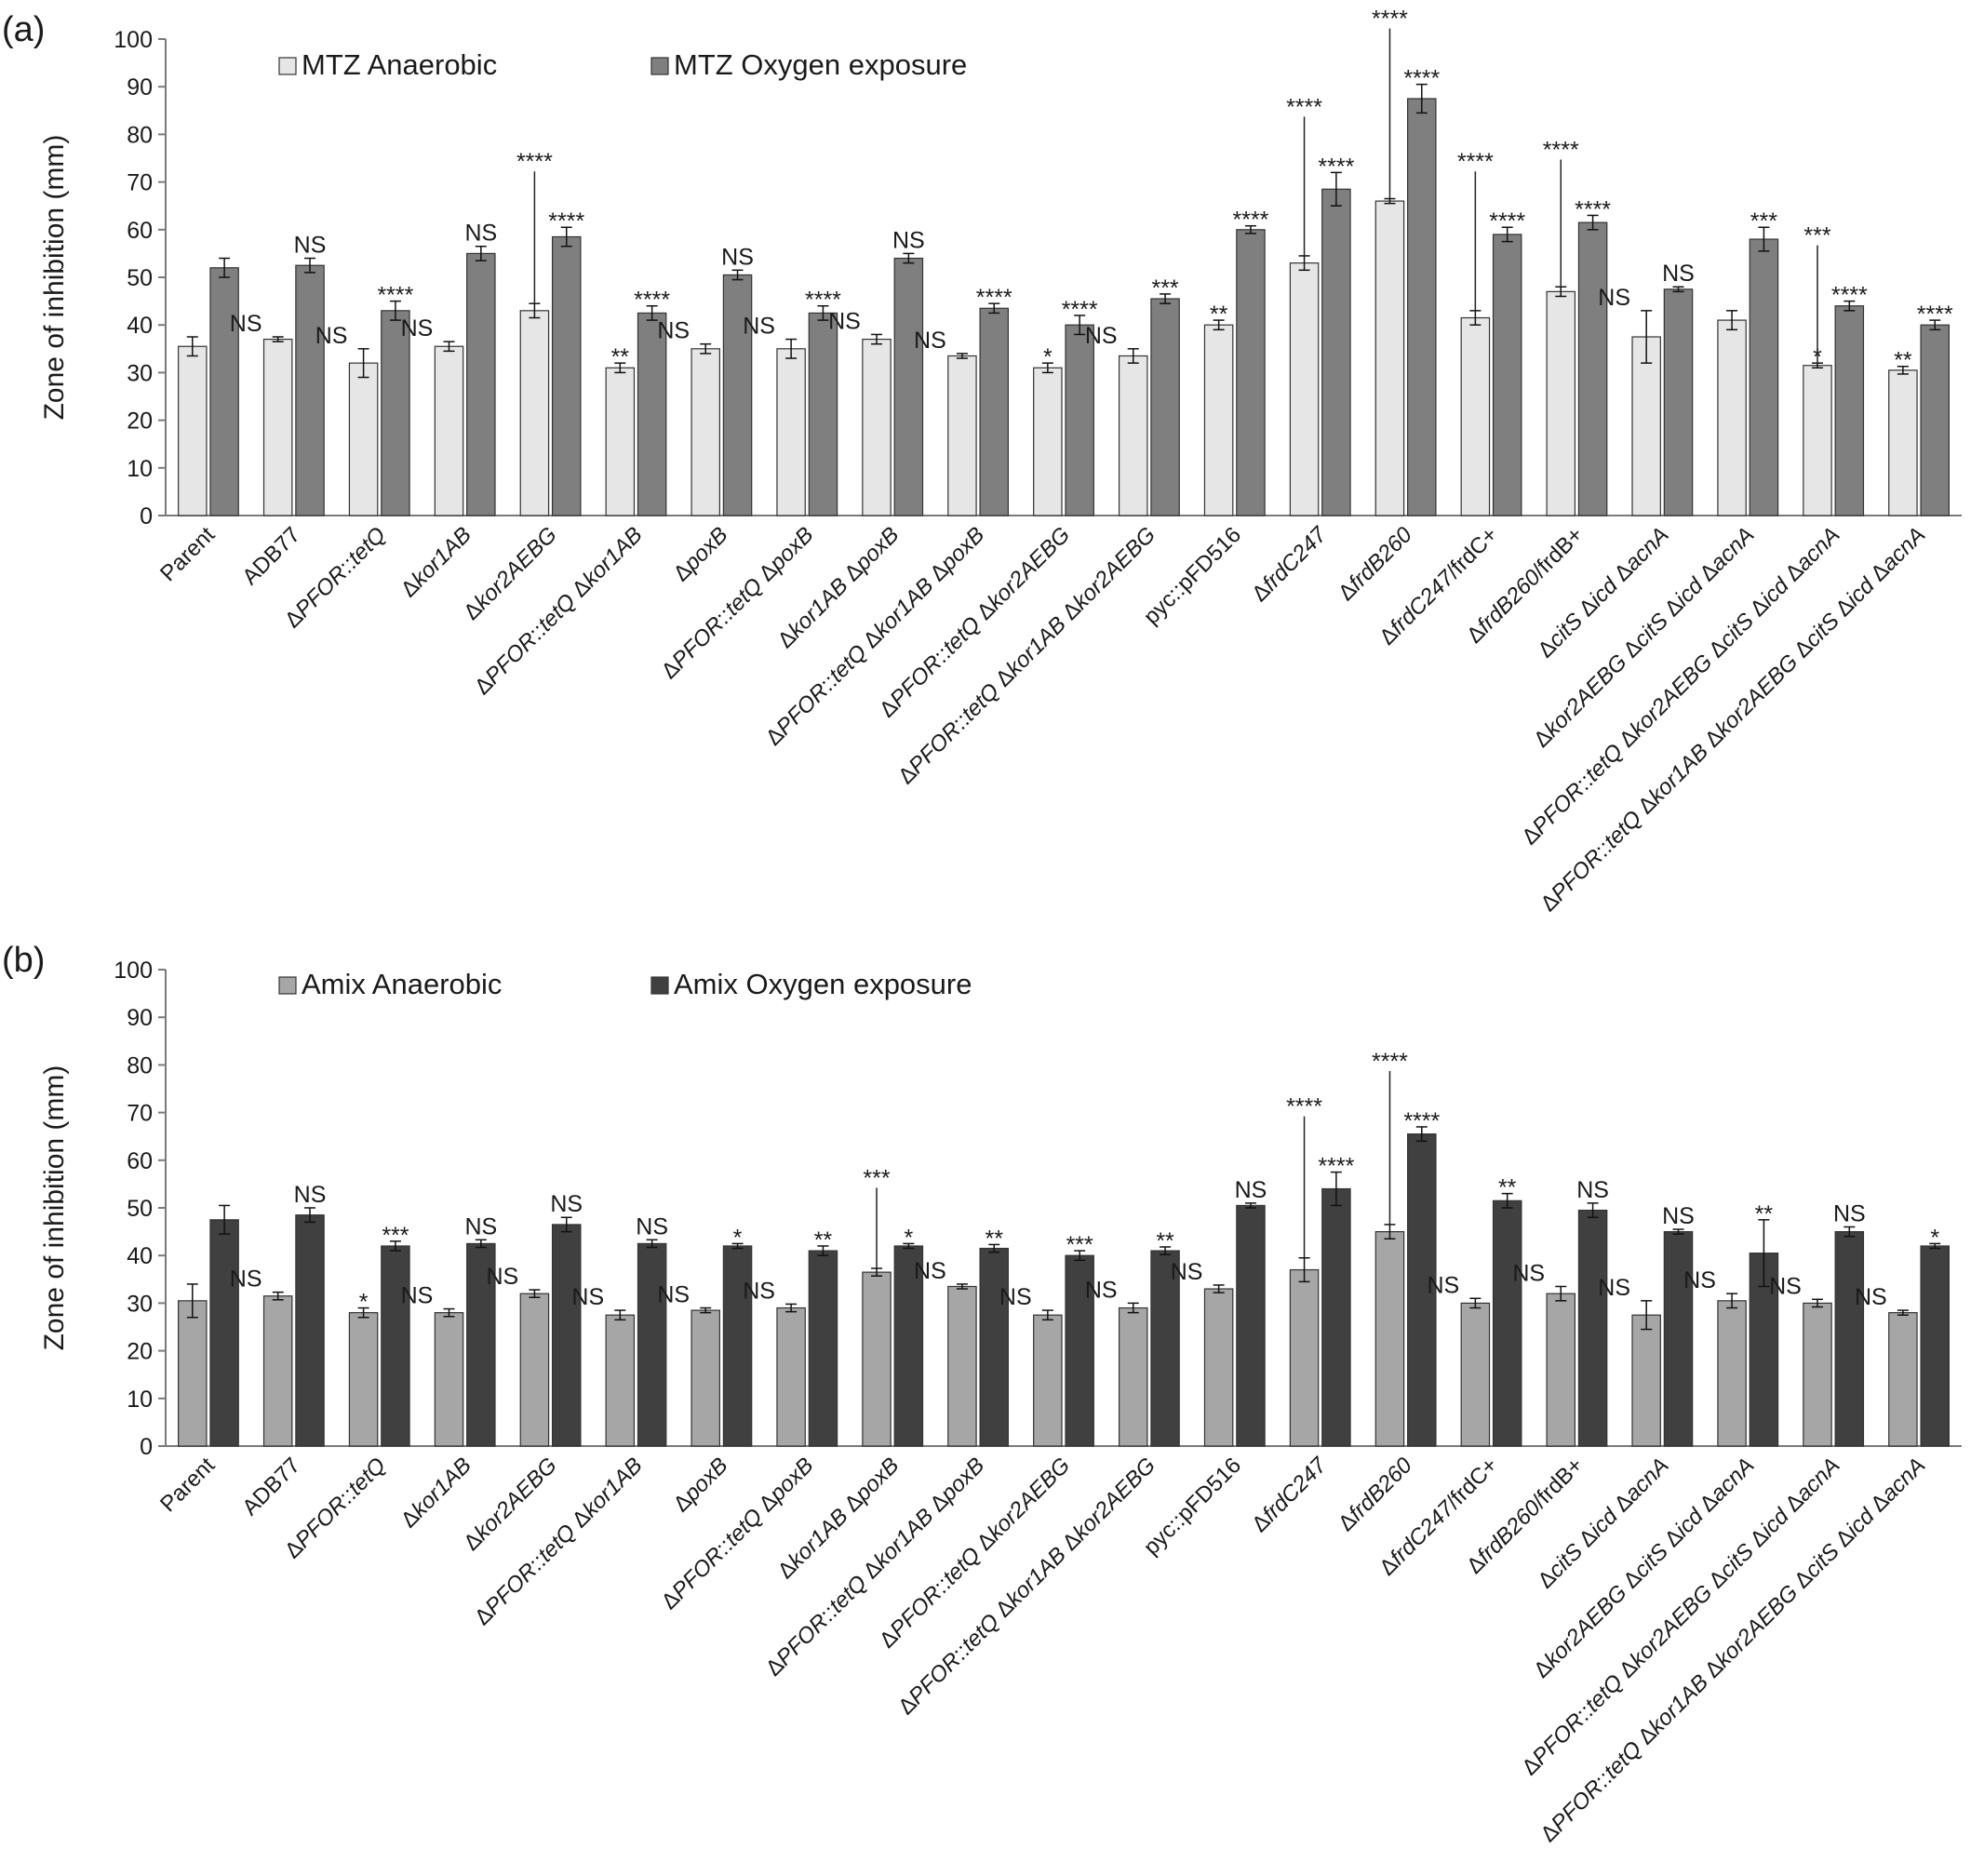  I want to click on panel-b-y-tick-label: 20, so click(140, 1352).